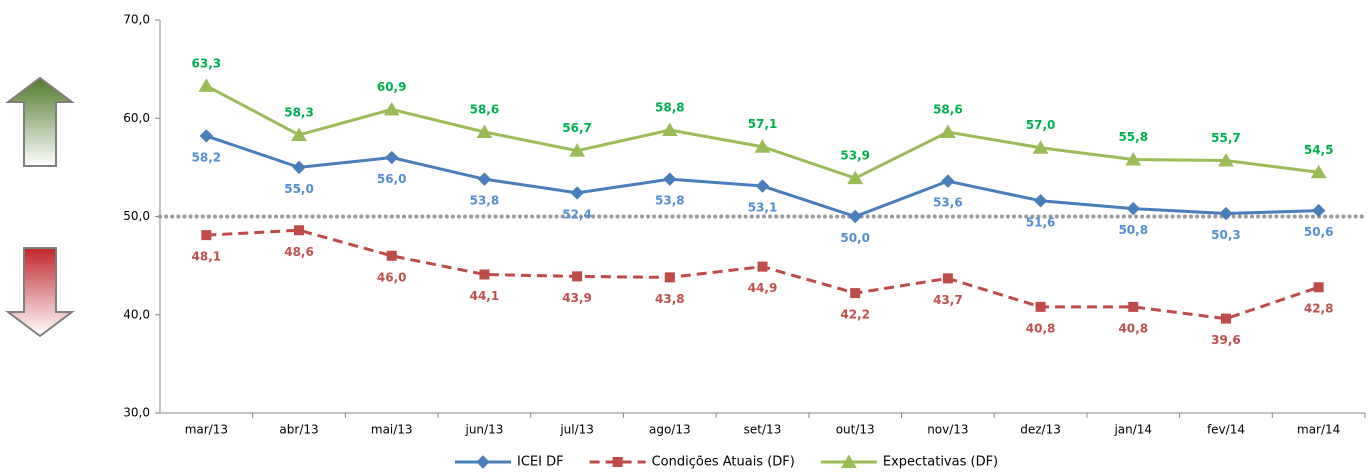  Describe the element at coordinates (299, 112) in the screenshot. I see `data-label: 58,3` at that location.